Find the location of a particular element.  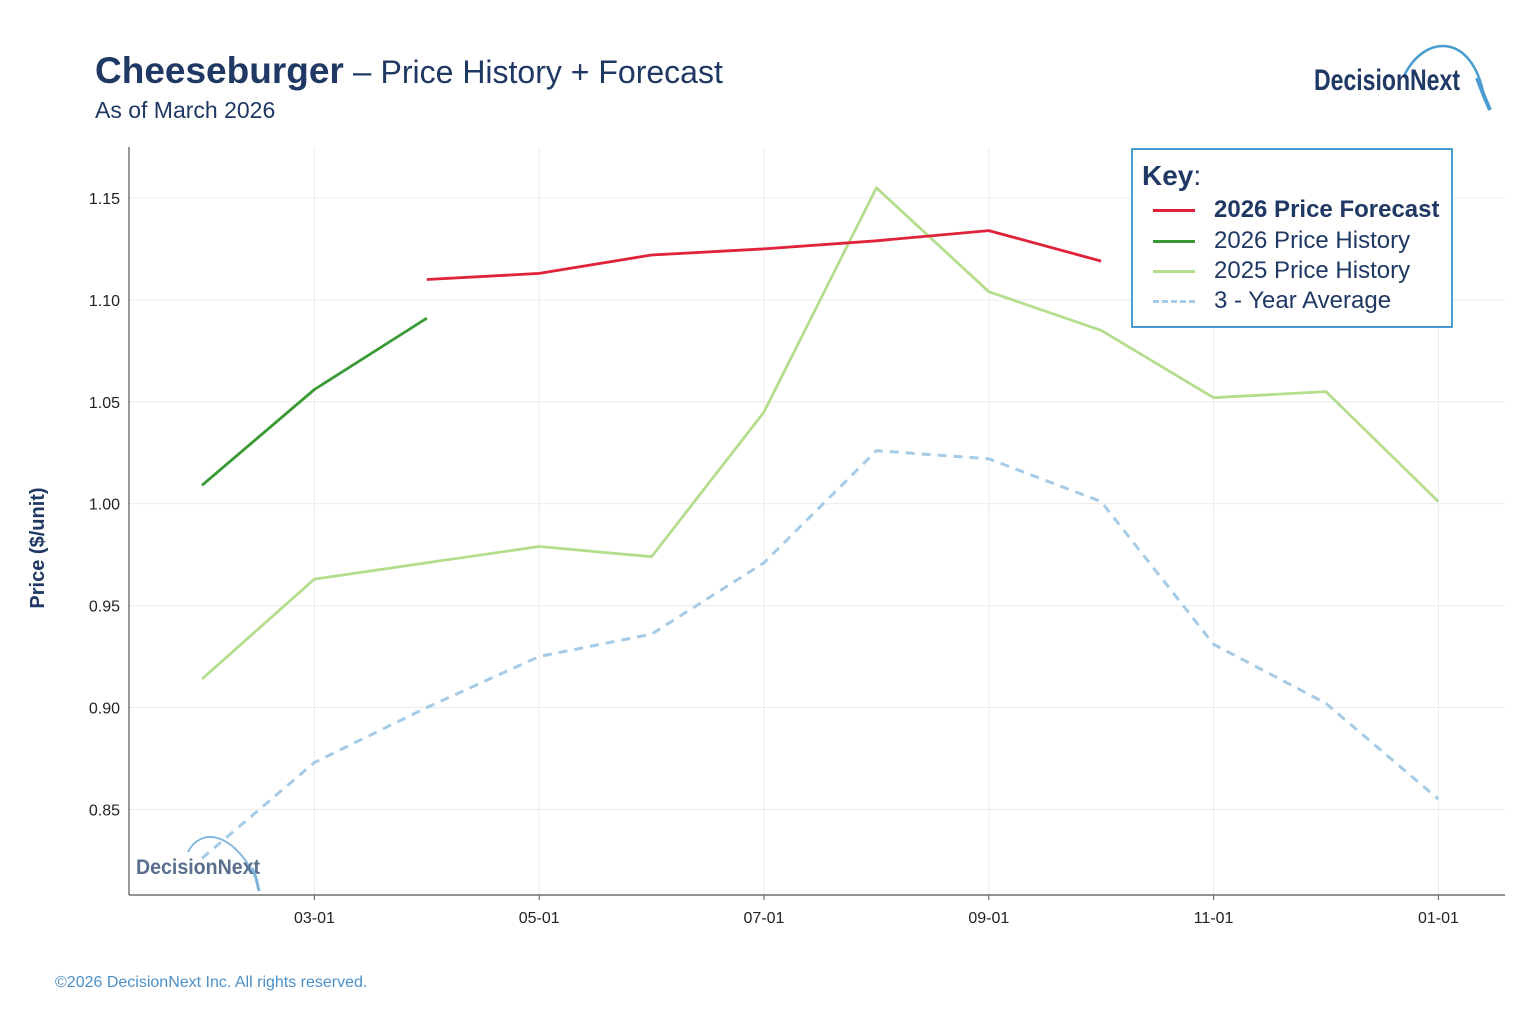

y-ticks: 0.85 0.90 0.95 1.00 1.05 1.10 1.15 is located at coordinates (104, 505).